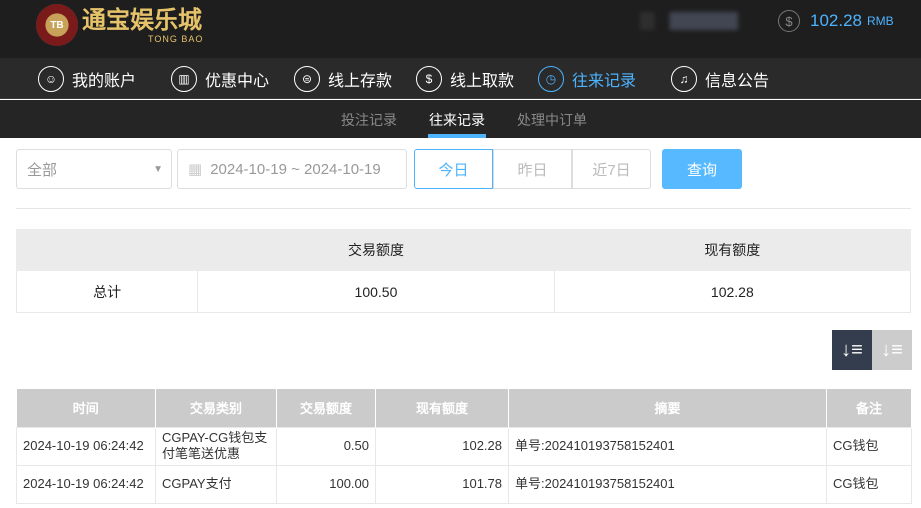 This screenshot has width=921, height=508. What do you see at coordinates (457, 136) in the screenshot?
I see `active-tab-indicator` at bounding box center [457, 136].